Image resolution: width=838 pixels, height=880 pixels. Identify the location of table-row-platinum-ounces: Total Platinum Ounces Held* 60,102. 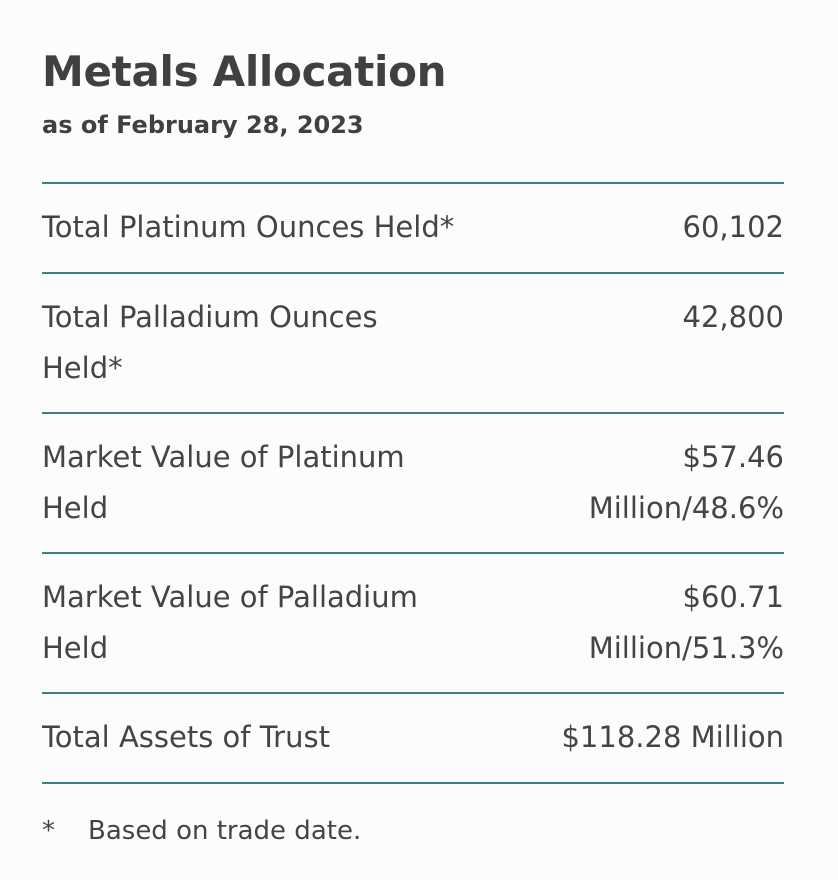
(413, 229).